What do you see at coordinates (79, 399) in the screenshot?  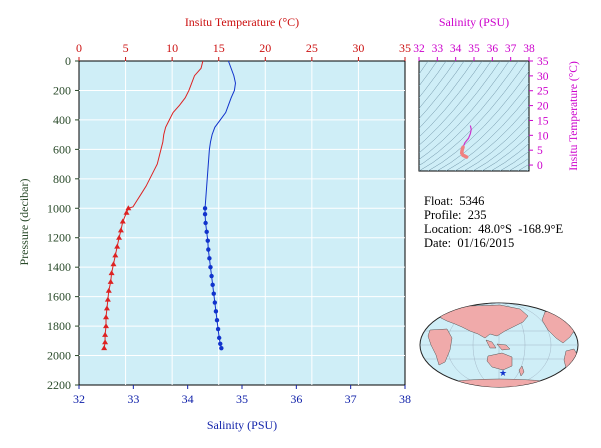 I see `salinity-tick-label: 32` at bounding box center [79, 399].